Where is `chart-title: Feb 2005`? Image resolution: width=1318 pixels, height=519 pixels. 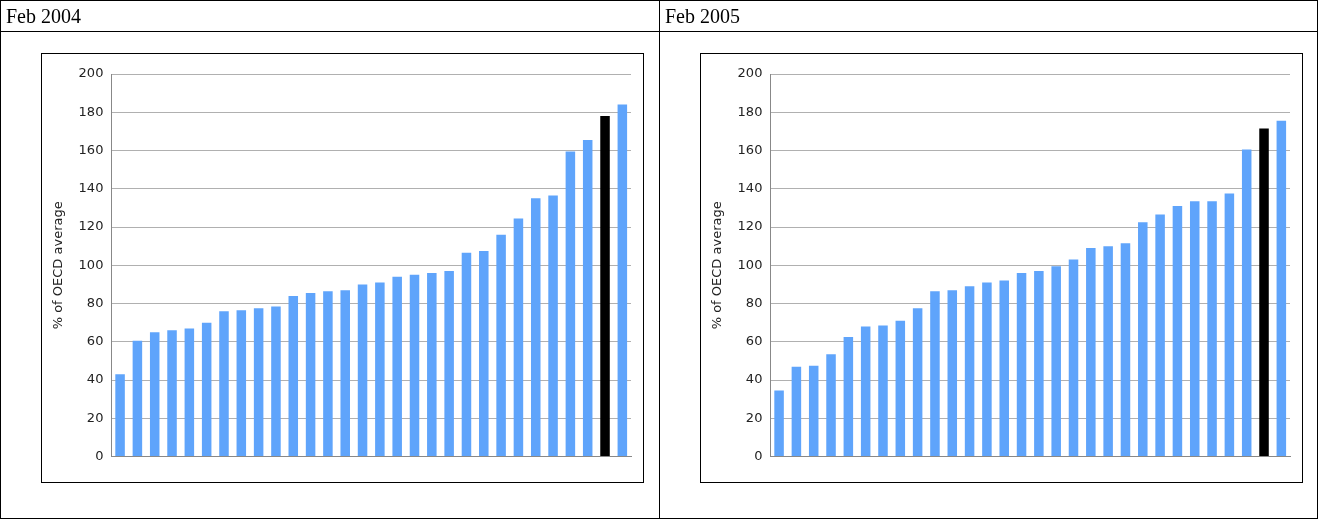
chart-title: Feb 2005 is located at coordinates (988, 16).